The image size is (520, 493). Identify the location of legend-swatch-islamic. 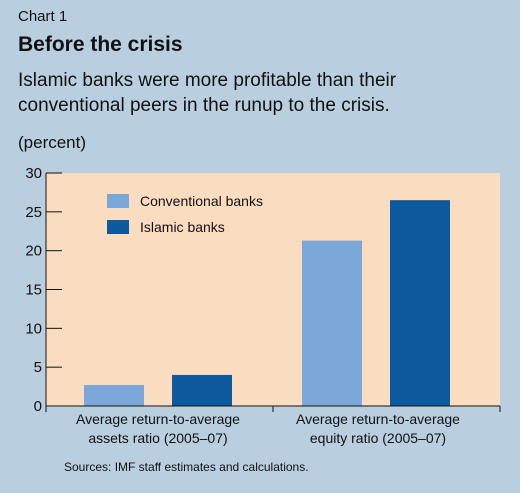
(118, 227).